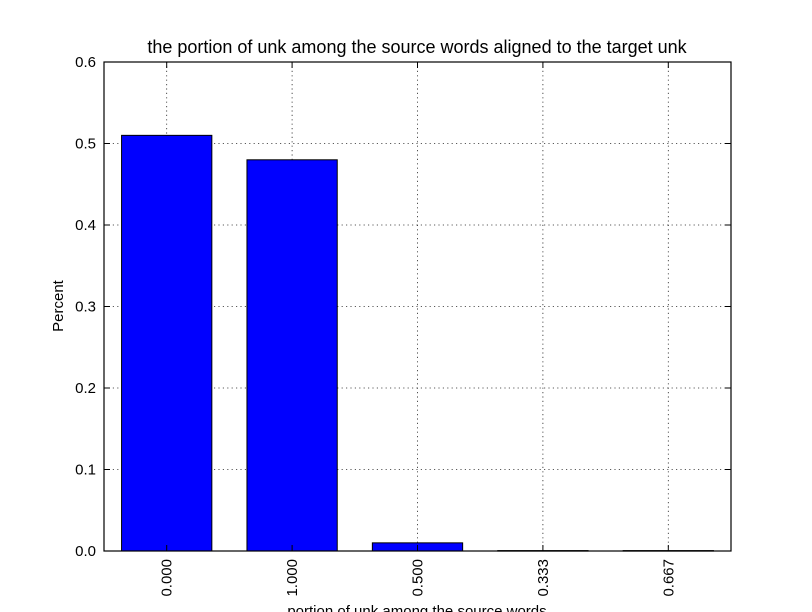 The width and height of the screenshot is (812, 612). I want to click on bar-0.000, so click(167, 343).